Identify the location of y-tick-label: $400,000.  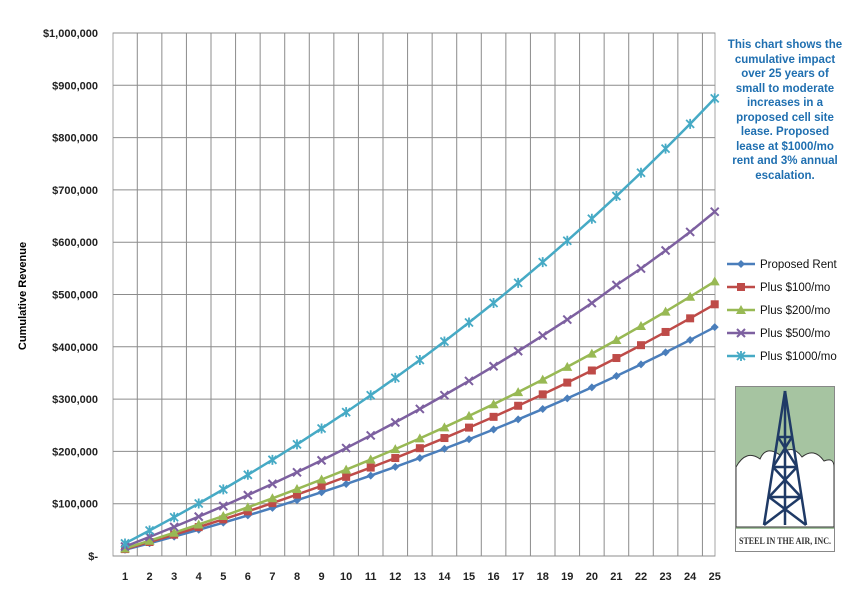
(75, 348).